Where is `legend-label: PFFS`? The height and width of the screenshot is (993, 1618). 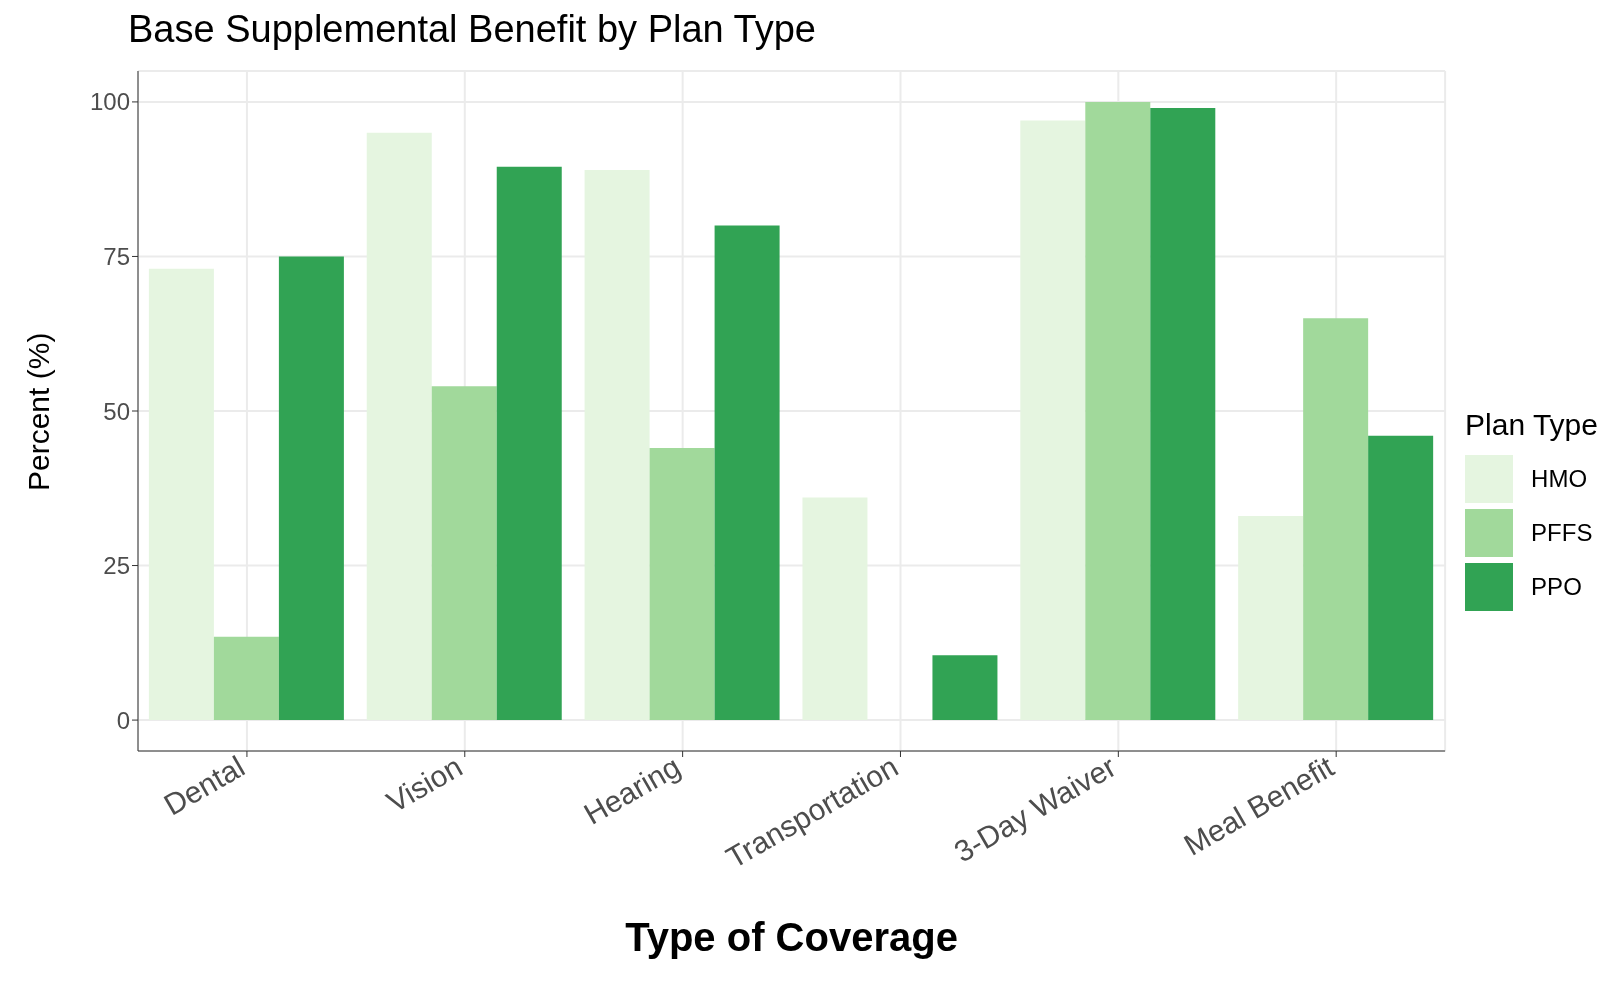
legend-label: PFFS is located at coordinates (1562, 533).